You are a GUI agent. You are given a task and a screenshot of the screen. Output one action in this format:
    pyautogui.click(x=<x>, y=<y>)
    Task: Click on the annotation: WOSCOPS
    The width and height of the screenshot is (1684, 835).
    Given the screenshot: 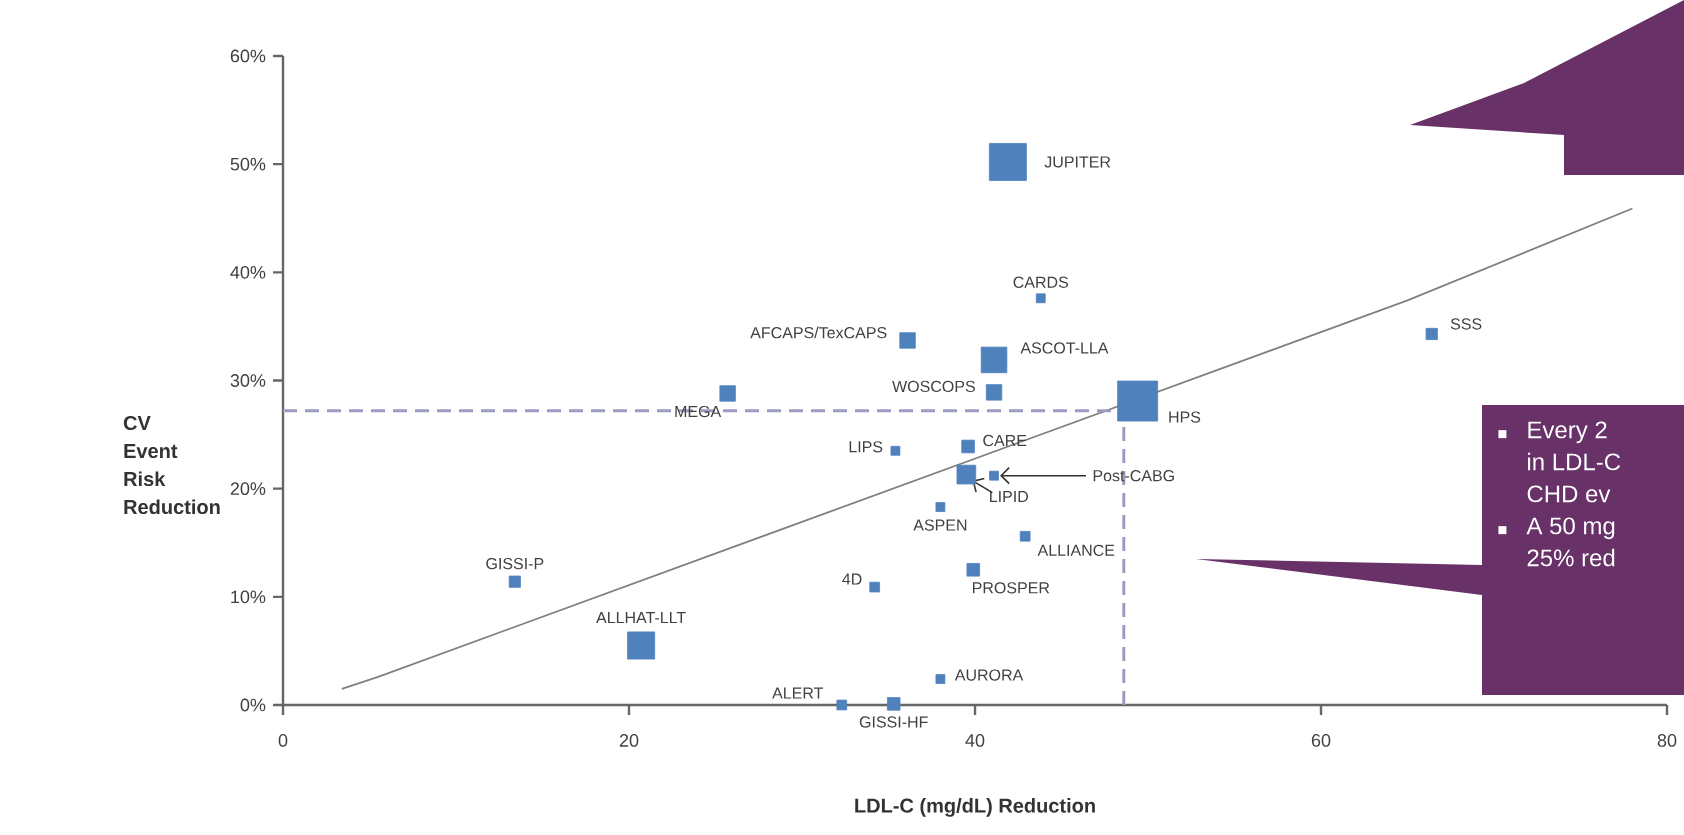 What is the action you would take?
    pyautogui.click(x=933, y=386)
    